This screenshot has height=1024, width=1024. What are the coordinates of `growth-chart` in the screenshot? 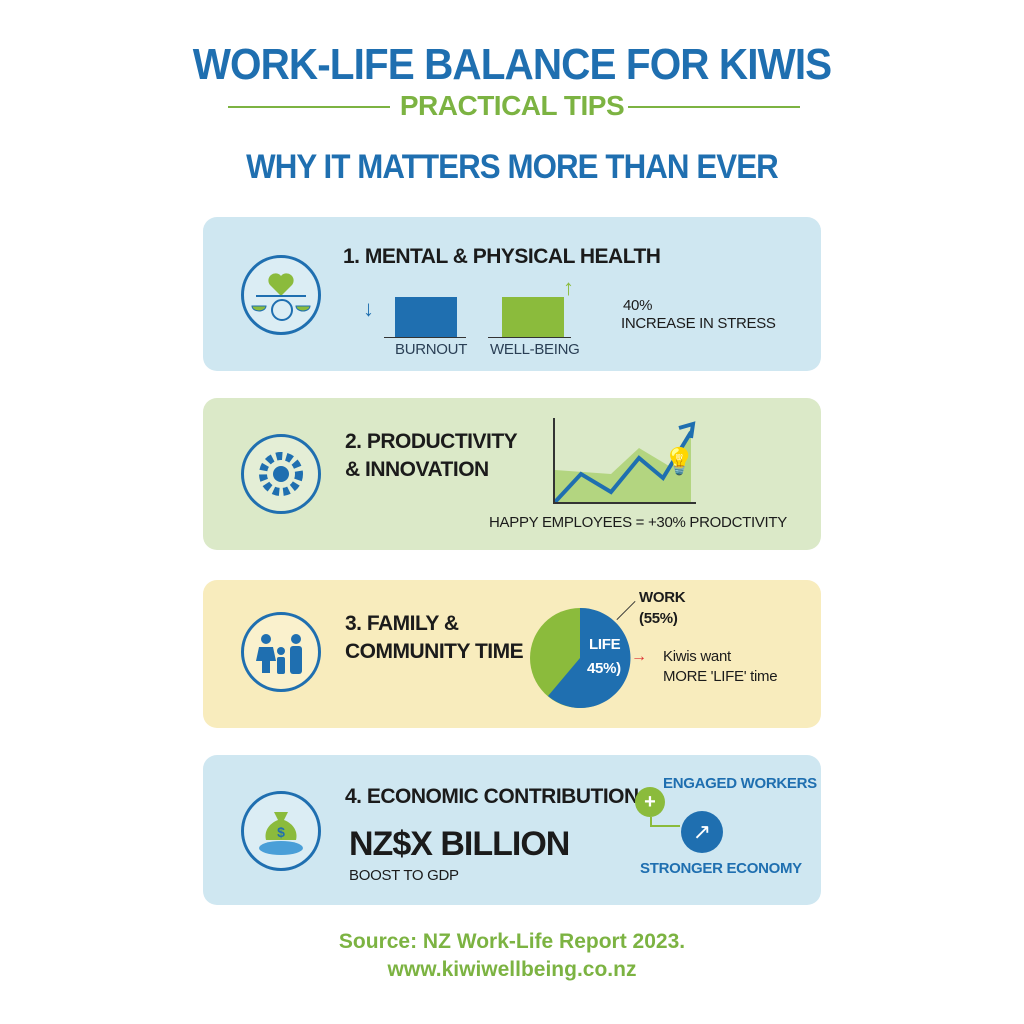 It's located at (624, 461).